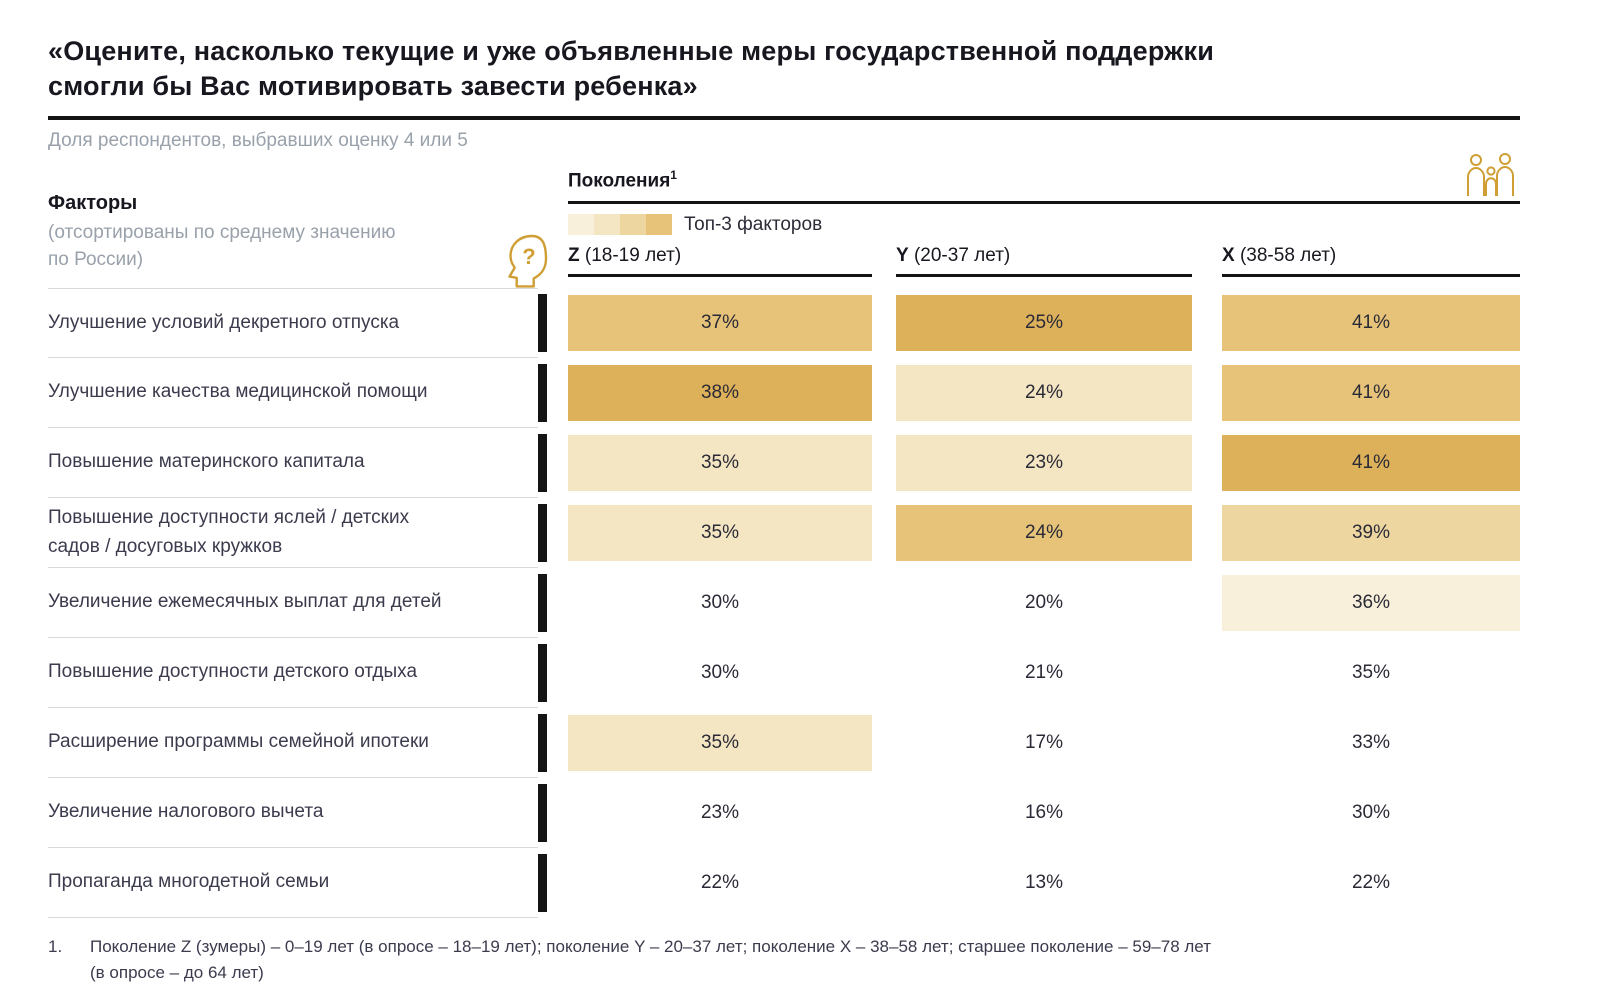  I want to click on factor-label: Увеличение ежемесячных выплат для детей, so click(293, 603).